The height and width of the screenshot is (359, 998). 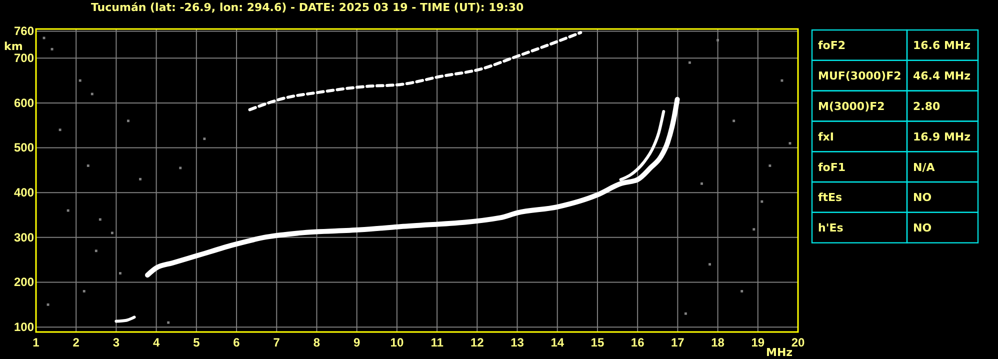 I want to click on x-tick-label: 5, so click(x=196, y=343).